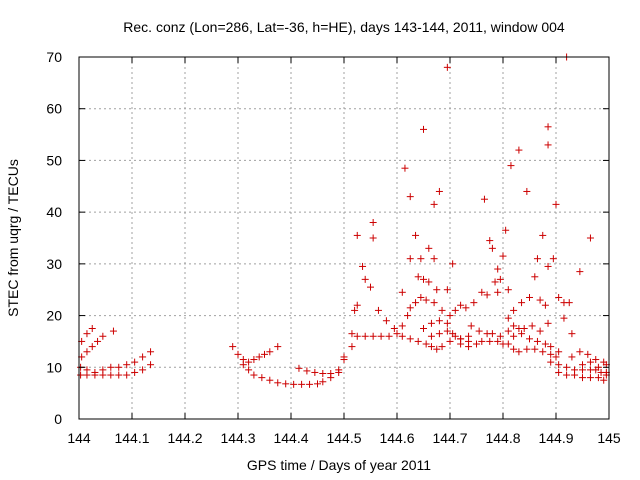 This screenshot has width=640, height=480. What do you see at coordinates (237, 438) in the screenshot?
I see `x-tick-label: 144.3` at bounding box center [237, 438].